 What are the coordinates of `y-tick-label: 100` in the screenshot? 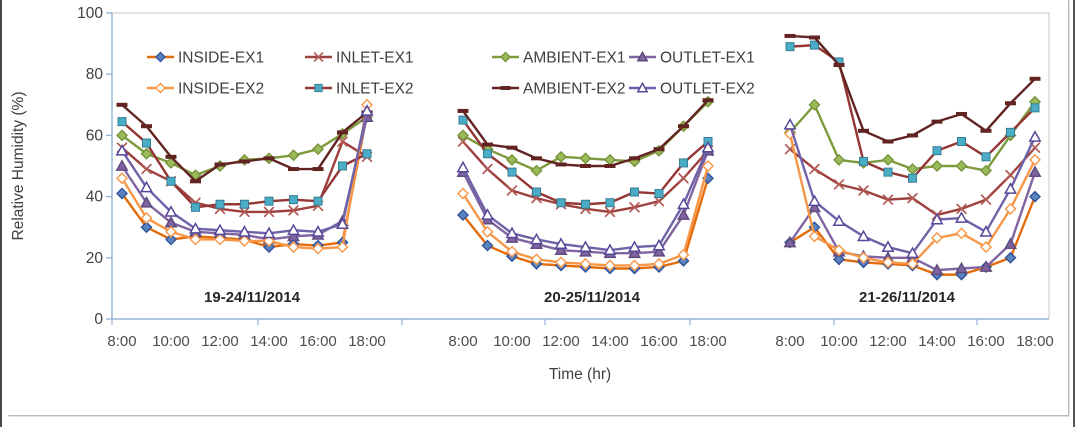 It's located at (90, 13).